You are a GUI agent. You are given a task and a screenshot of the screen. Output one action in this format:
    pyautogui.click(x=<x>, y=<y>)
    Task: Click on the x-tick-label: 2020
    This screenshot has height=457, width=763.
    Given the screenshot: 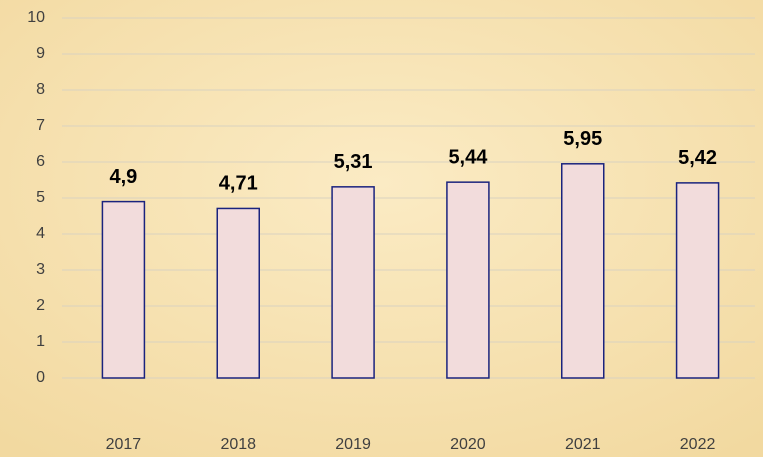 What is the action you would take?
    pyautogui.click(x=468, y=444)
    